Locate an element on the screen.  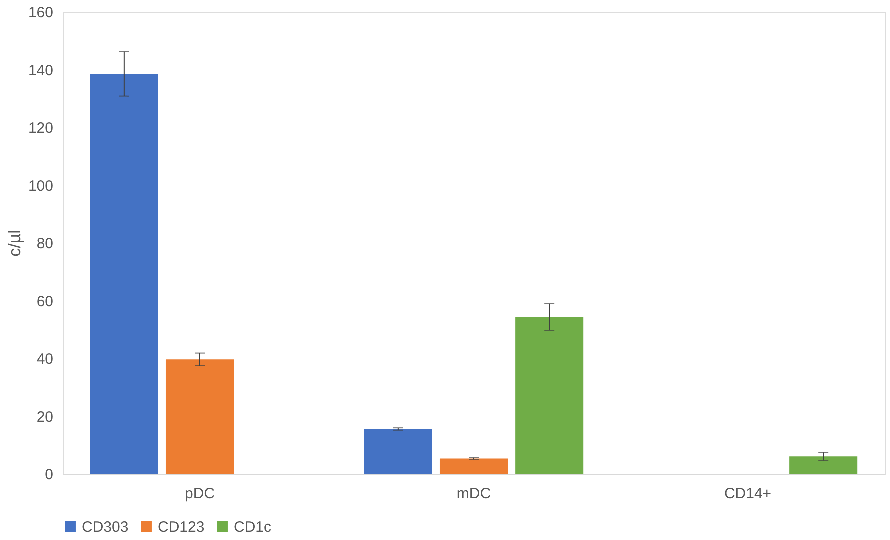
x-tick-label: CD14+ is located at coordinates (748, 494).